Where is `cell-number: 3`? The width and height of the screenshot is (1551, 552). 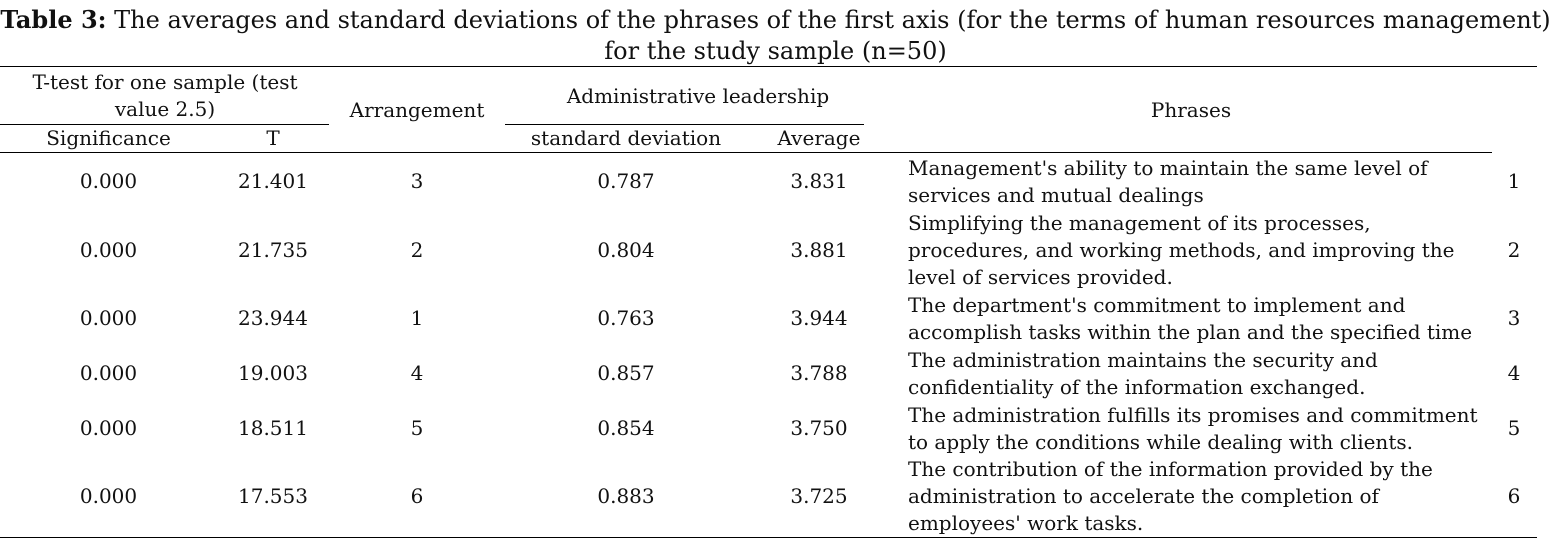
cell-number: 3 is located at coordinates (1514, 318).